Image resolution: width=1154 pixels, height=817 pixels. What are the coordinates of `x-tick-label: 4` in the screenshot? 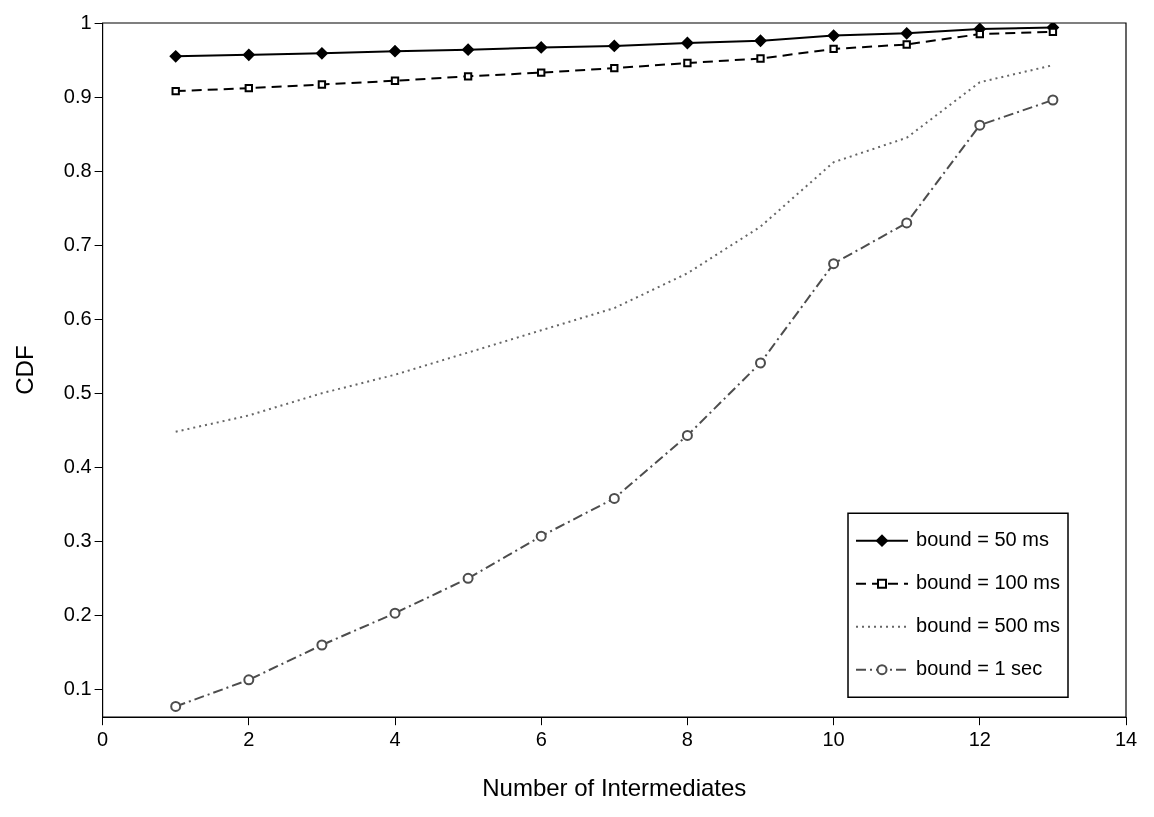 It's located at (395, 738).